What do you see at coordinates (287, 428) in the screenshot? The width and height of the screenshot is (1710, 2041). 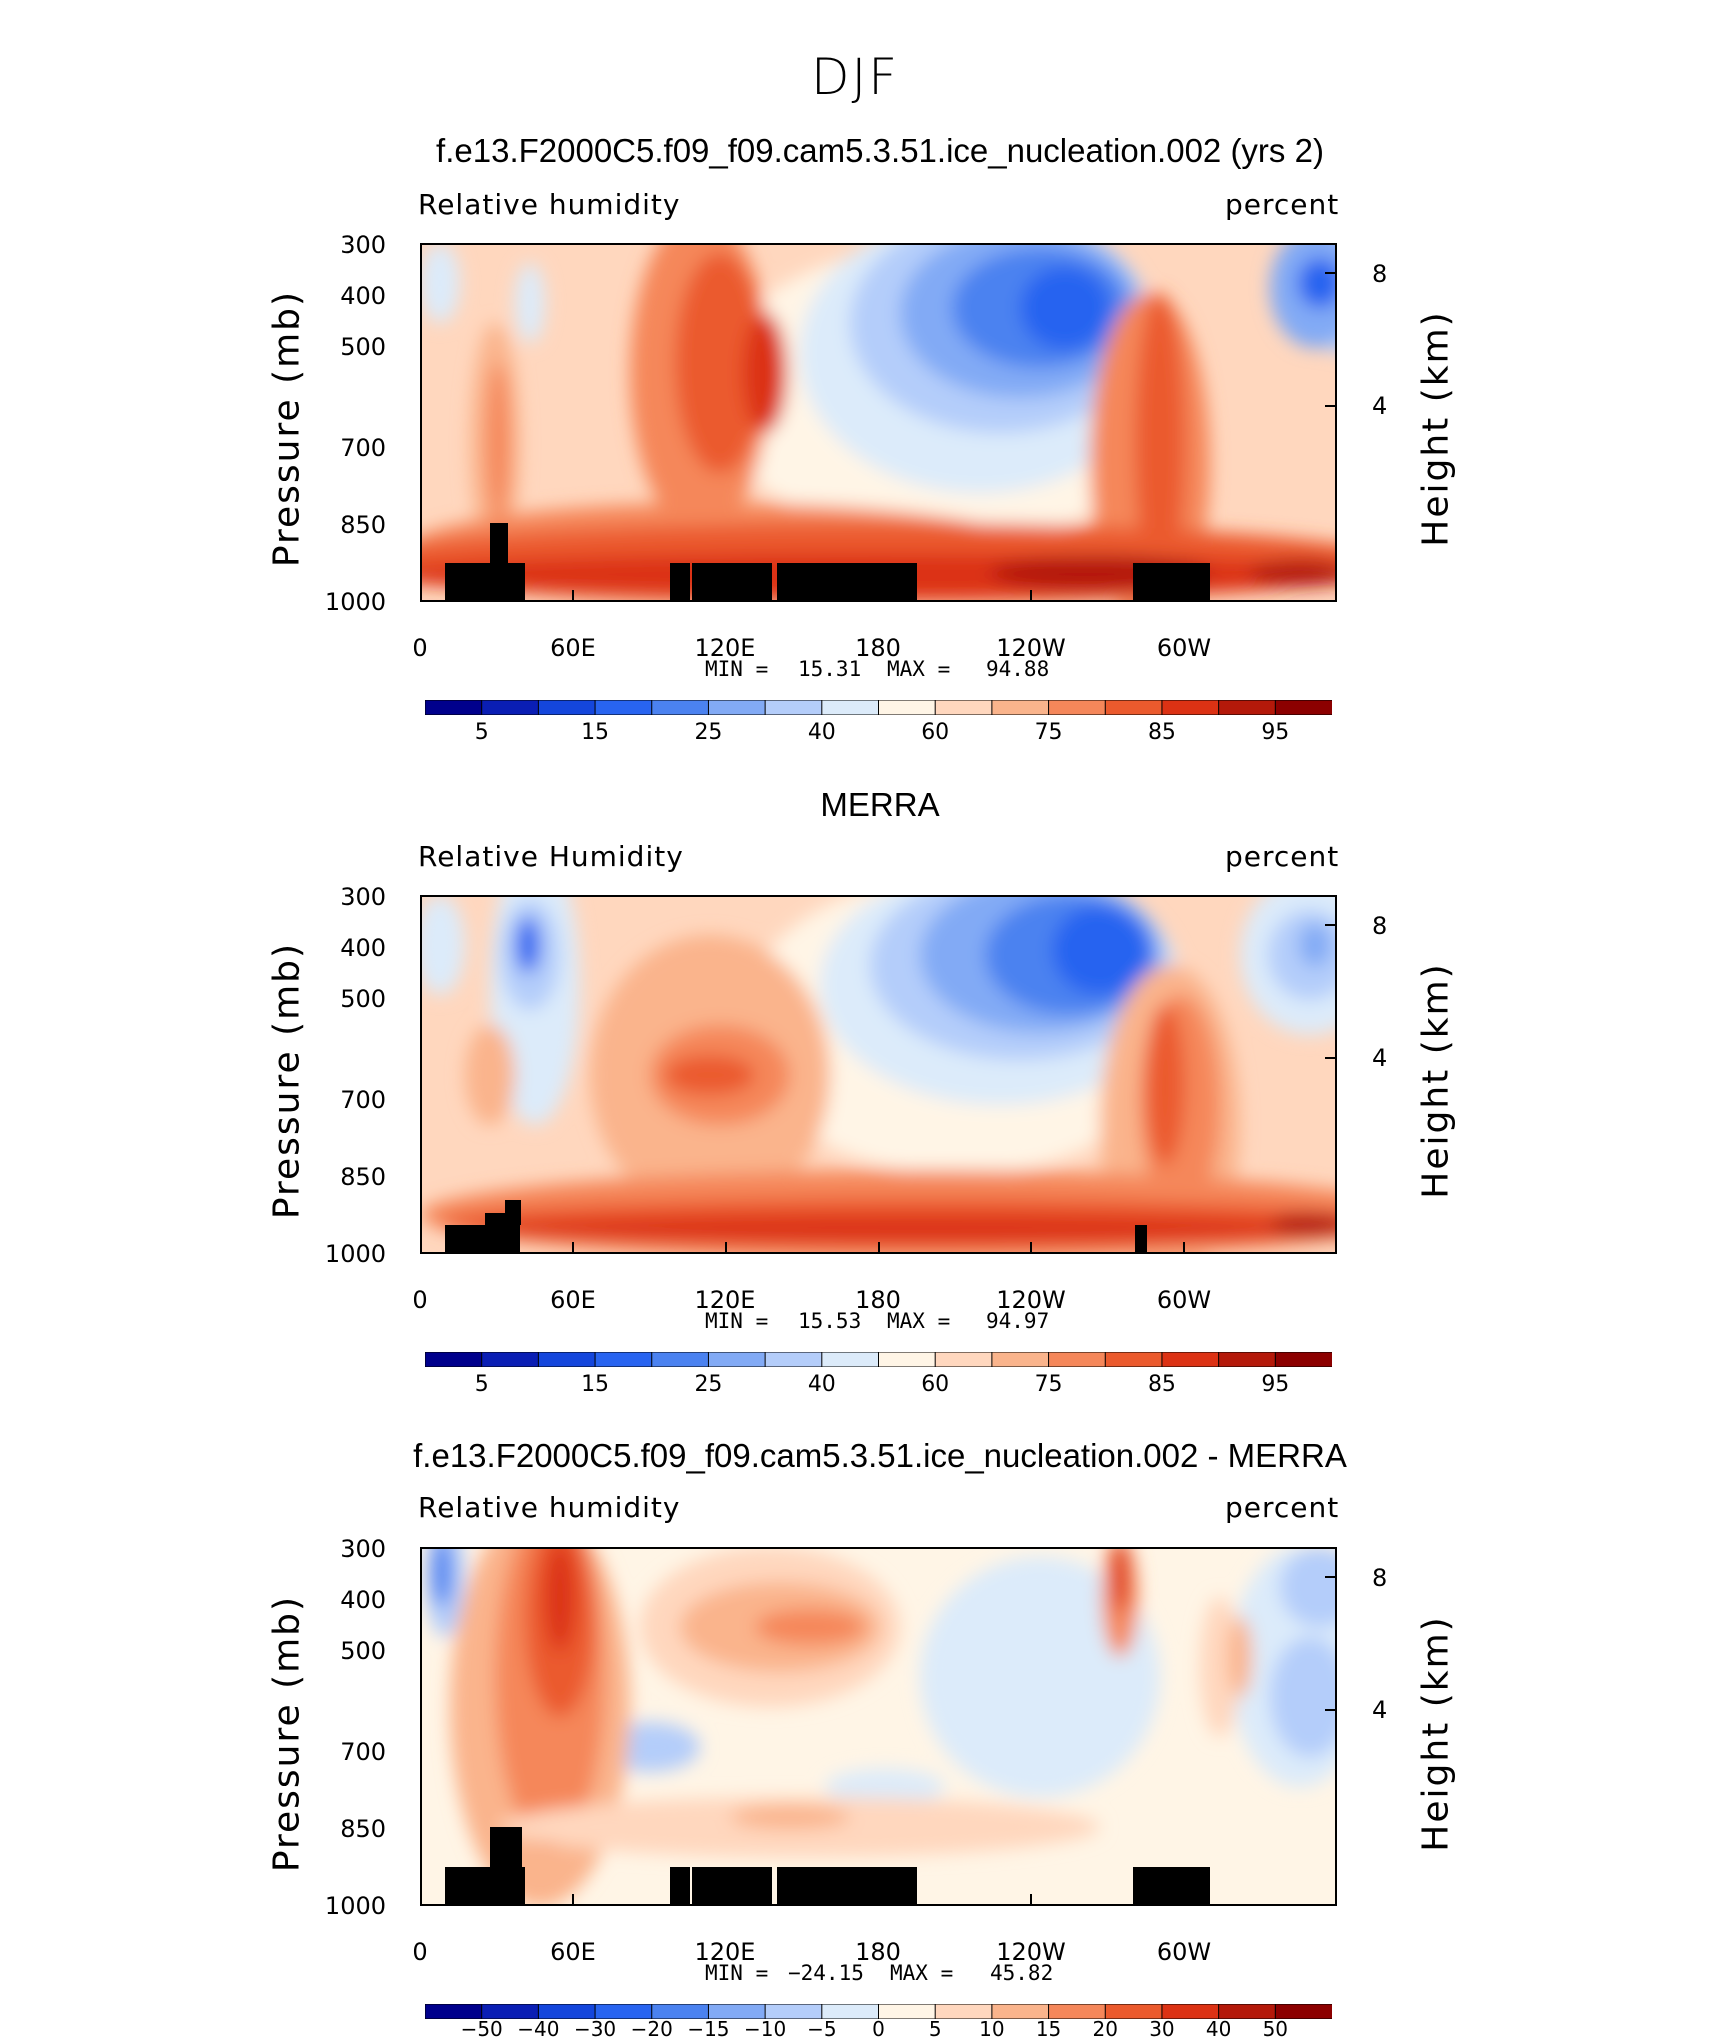 I see `y-axis-label: Pressure (mb)` at bounding box center [287, 428].